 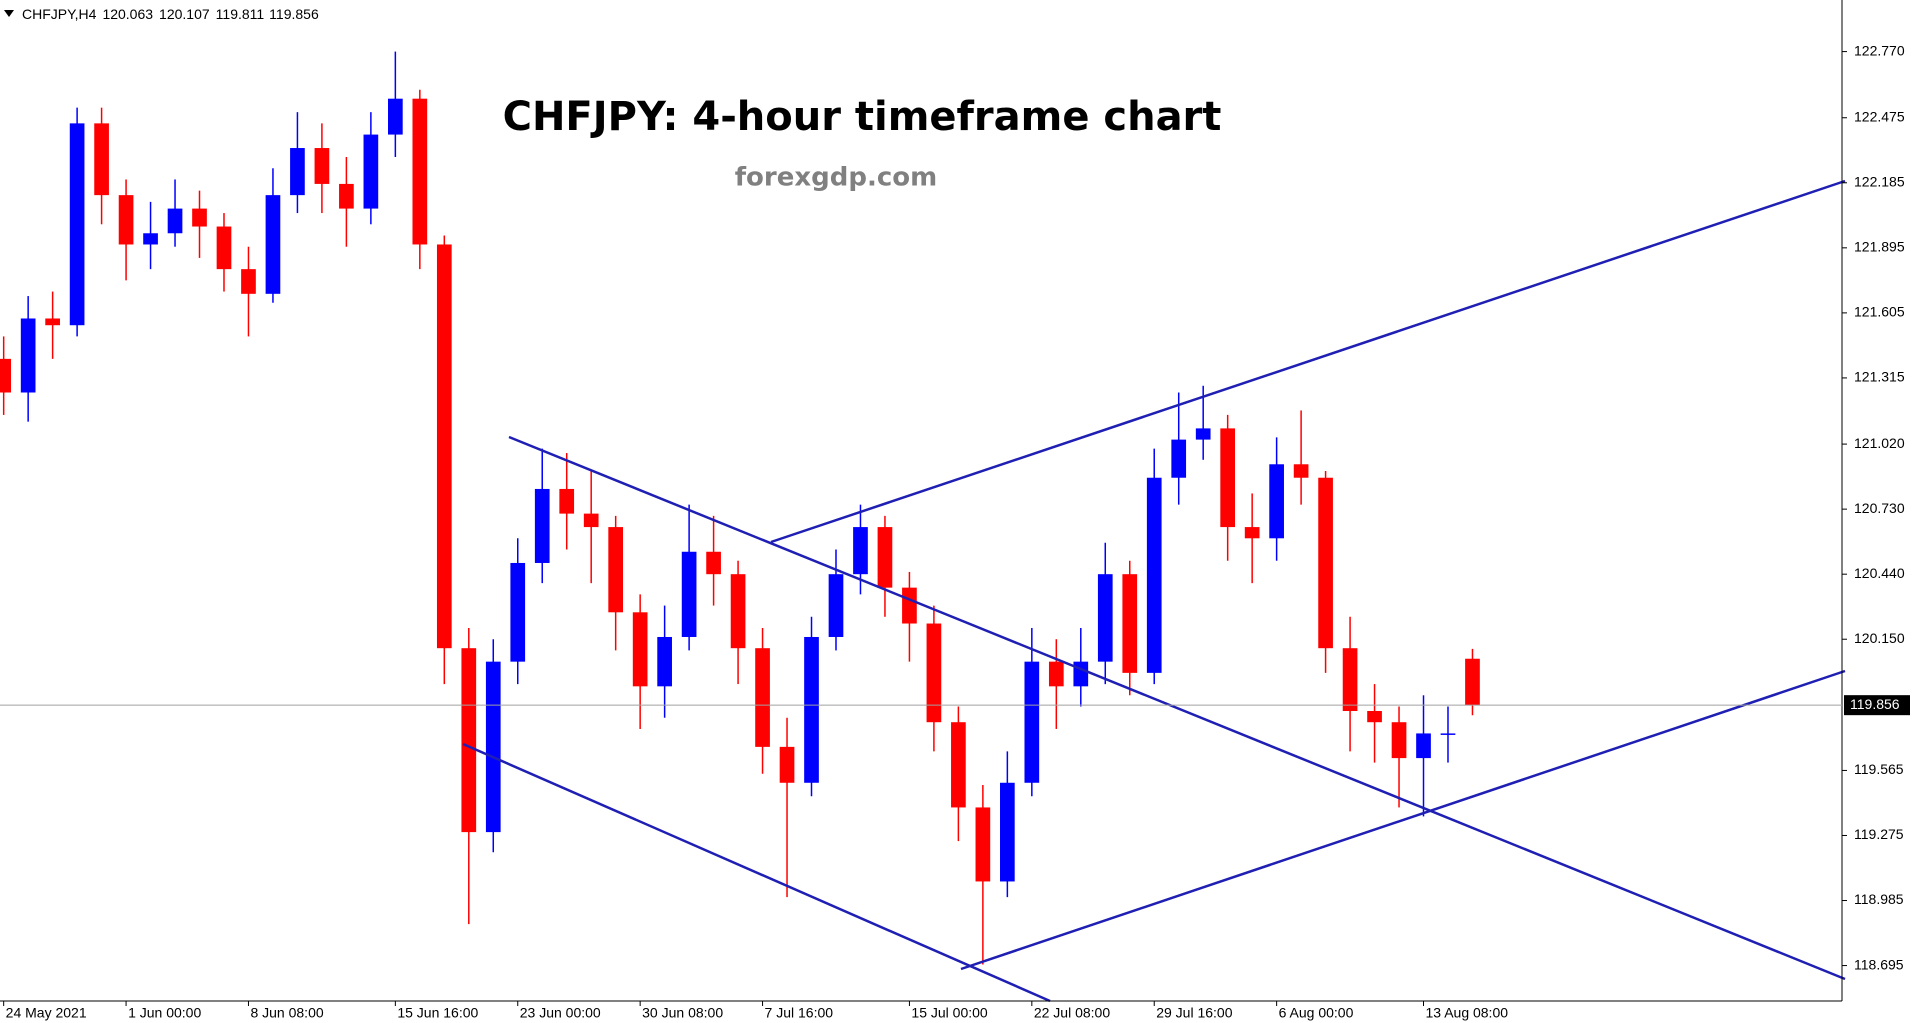 I want to click on y-tick-label: 119.275, so click(x=1879, y=834).